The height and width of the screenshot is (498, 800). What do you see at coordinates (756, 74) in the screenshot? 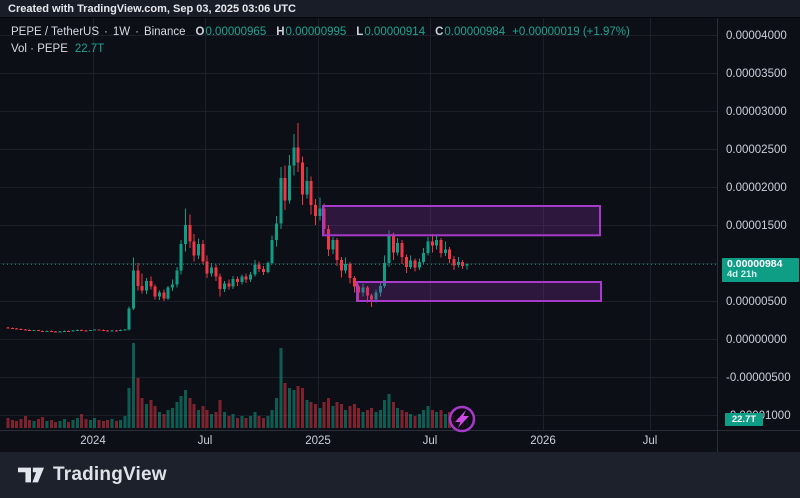
I see `svg-text: 0.00003500` at bounding box center [756, 74].